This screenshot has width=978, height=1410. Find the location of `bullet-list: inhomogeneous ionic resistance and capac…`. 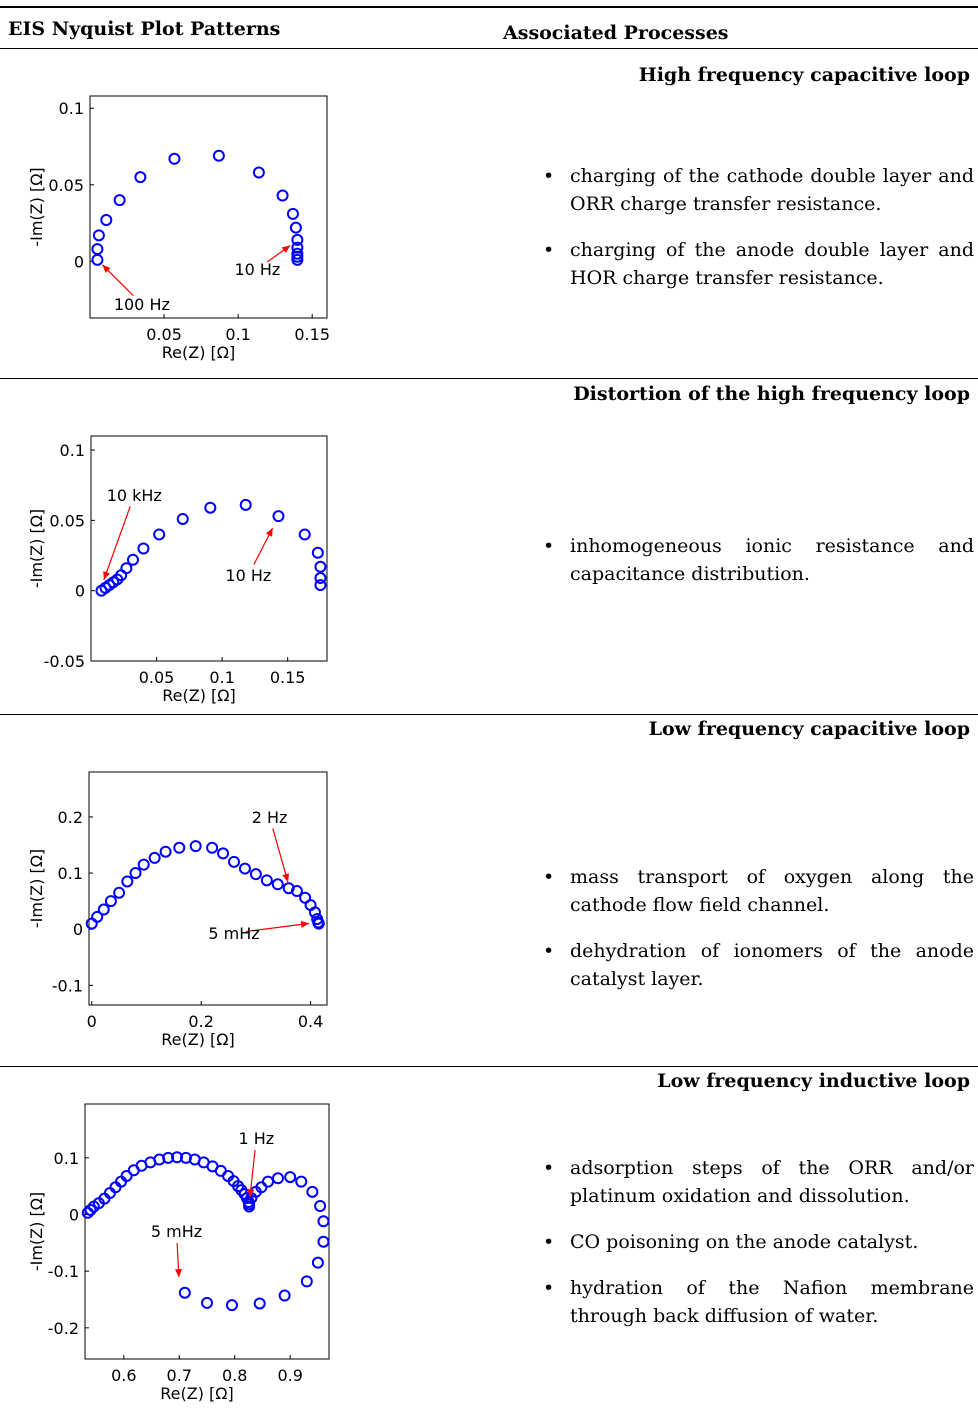

bullet-list: inhomogeneous ionic resistance and capac… is located at coordinates (757, 560).